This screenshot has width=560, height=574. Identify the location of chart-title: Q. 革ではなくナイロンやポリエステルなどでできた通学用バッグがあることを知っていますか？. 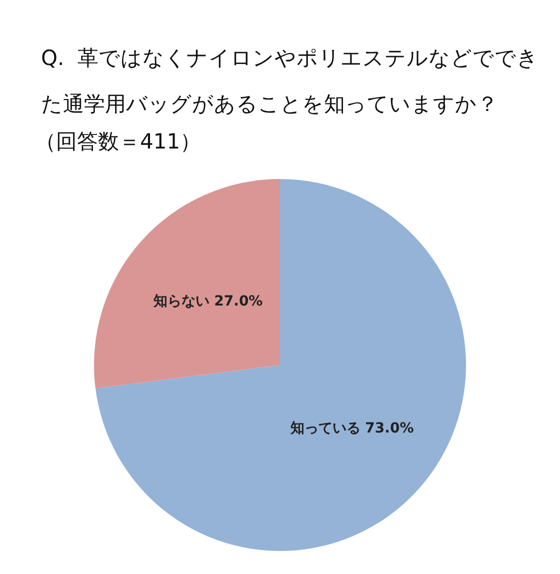
(290, 81).